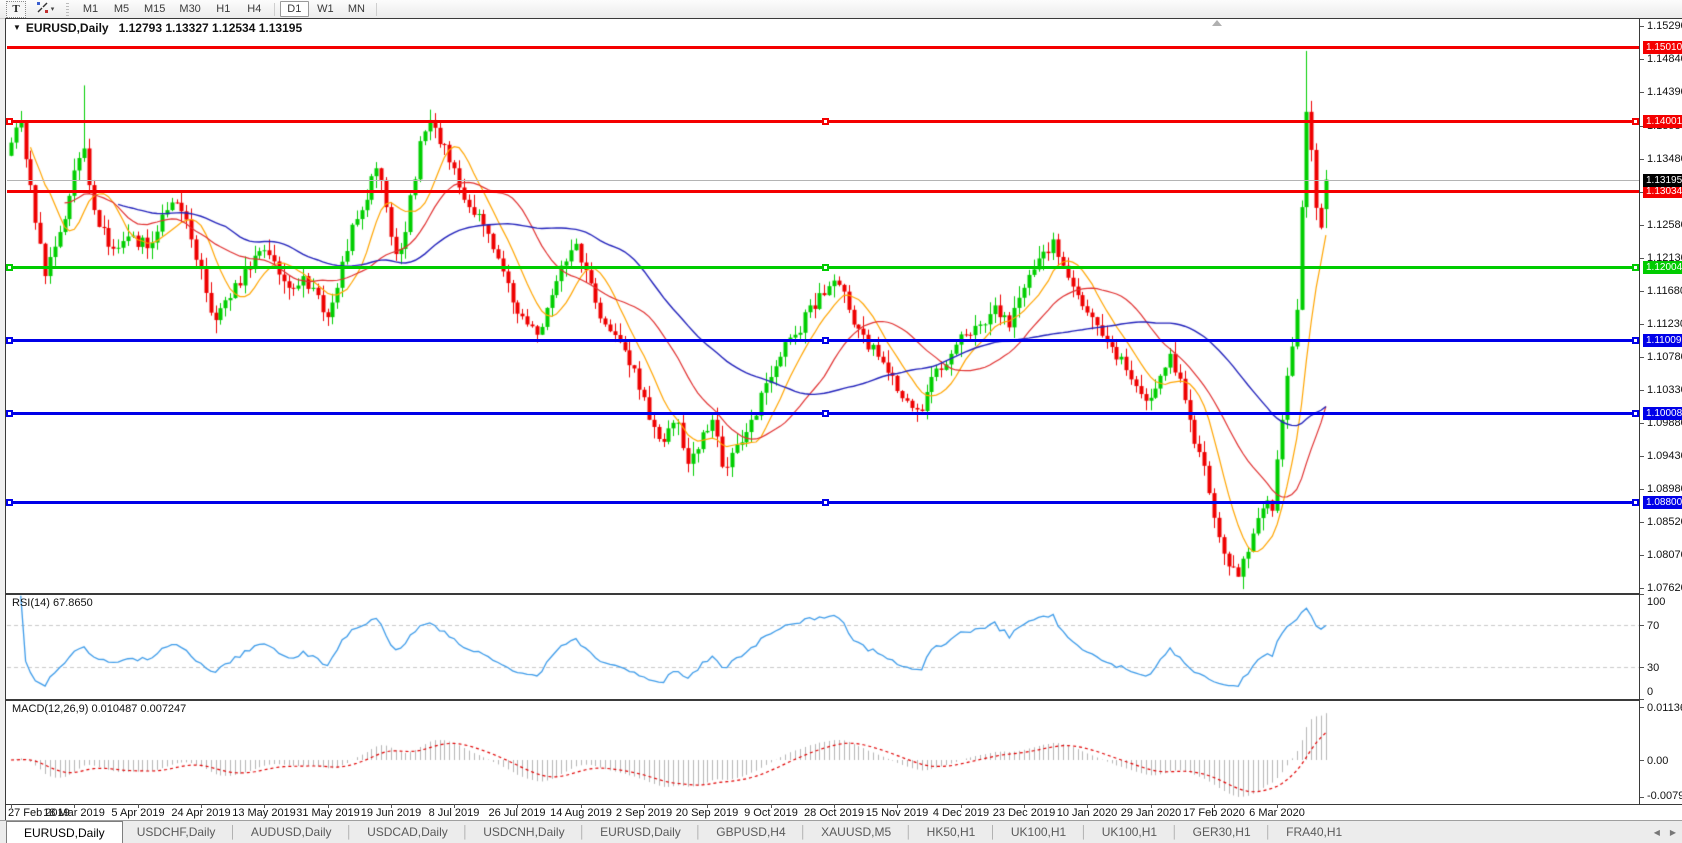 The height and width of the screenshot is (843, 1682). Describe the element at coordinates (751, 832) in the screenshot. I see `chart-tab-gbpusd-h4: GBPUSD,H4` at that location.